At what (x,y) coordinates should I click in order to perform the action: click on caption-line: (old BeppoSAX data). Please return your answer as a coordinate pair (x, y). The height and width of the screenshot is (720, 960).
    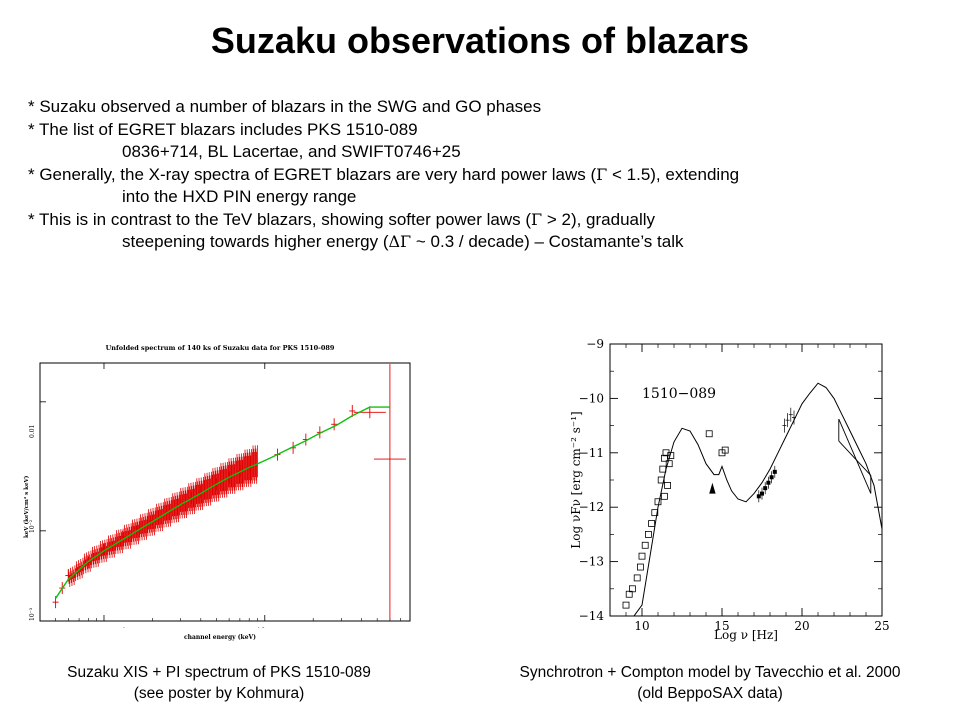
    Looking at the image, I should click on (710, 693).